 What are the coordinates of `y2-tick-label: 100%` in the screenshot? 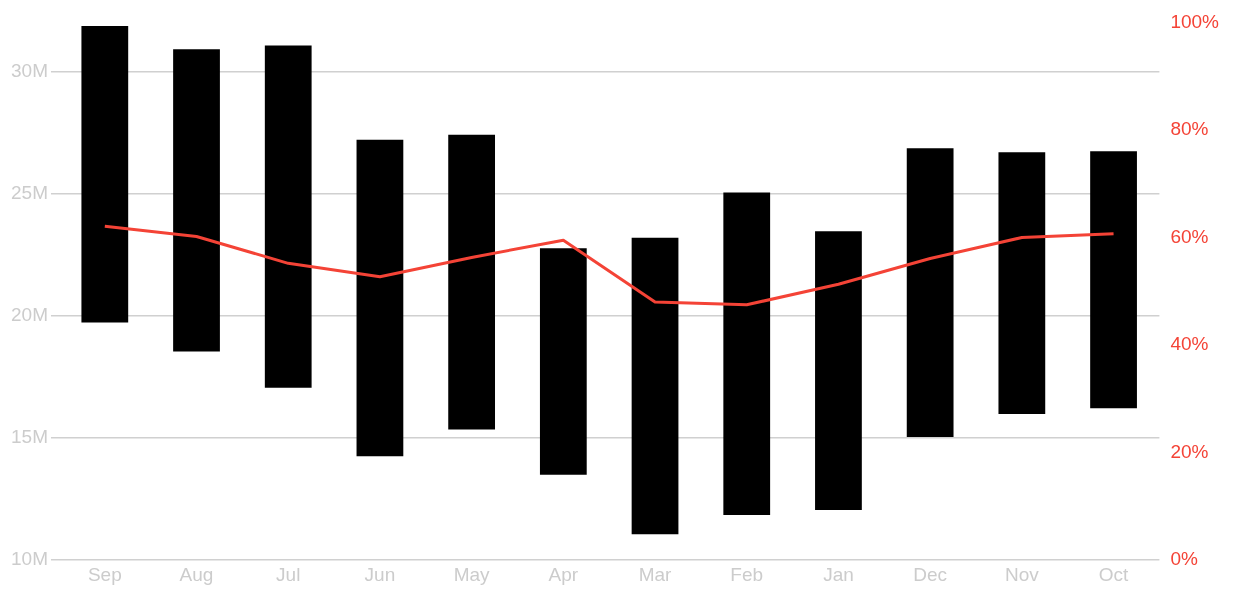 It's located at (1195, 21).